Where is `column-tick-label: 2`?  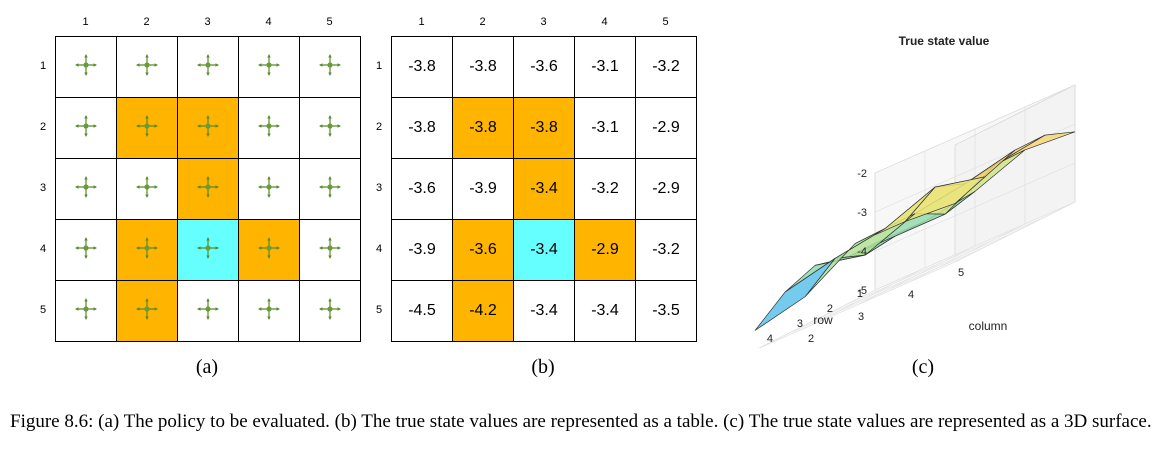
column-tick-label: 2 is located at coordinates (811, 339).